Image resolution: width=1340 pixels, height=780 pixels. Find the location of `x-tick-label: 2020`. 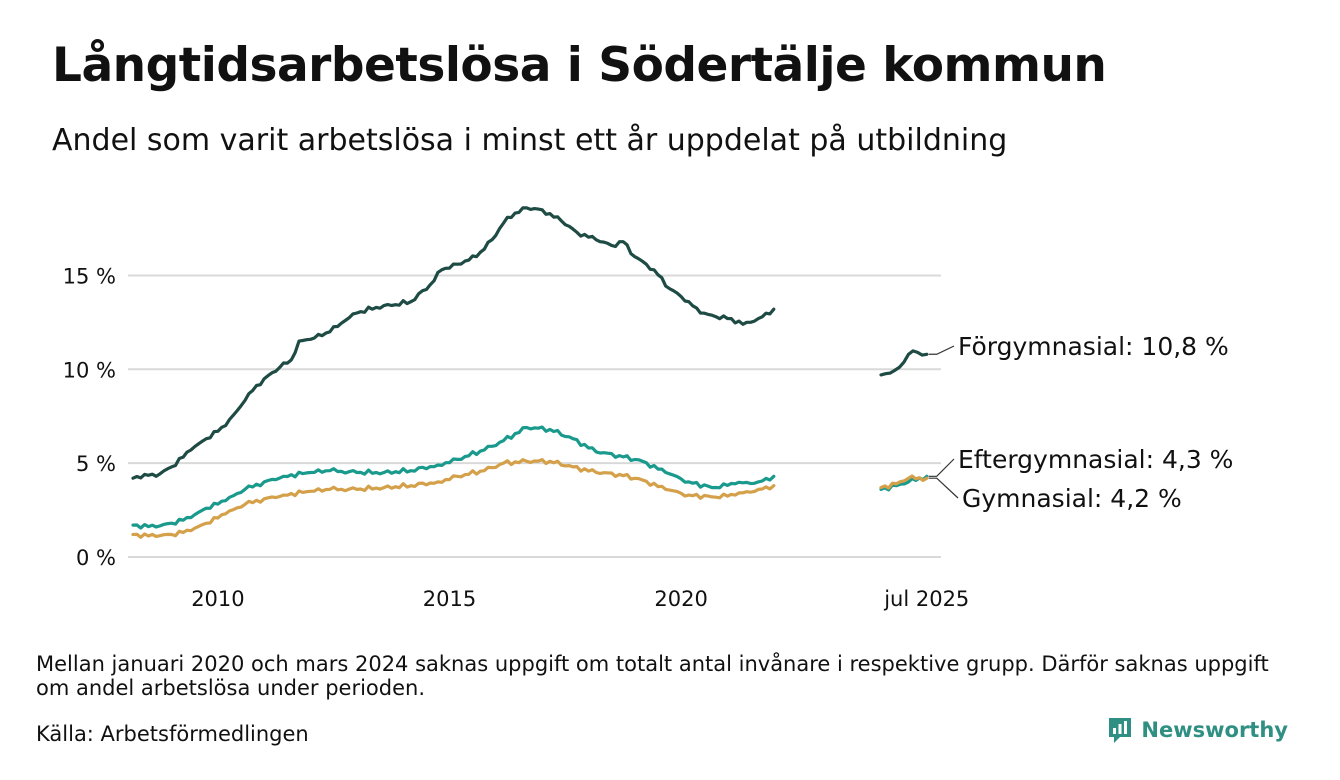

x-tick-label: 2020 is located at coordinates (680, 599).